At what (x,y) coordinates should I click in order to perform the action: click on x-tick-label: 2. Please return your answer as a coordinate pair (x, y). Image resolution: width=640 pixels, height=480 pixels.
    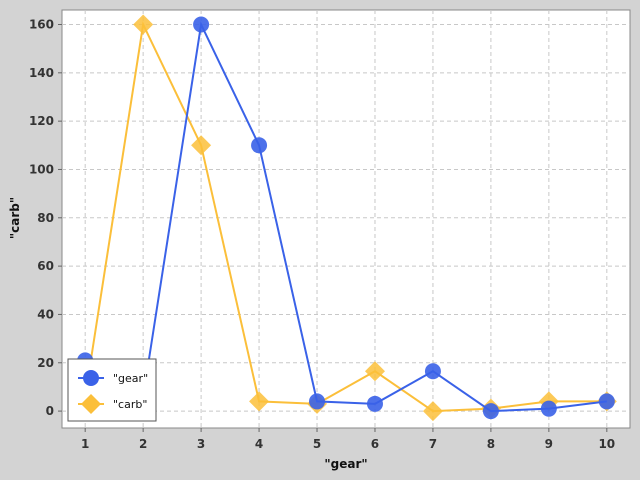
    Looking at the image, I should click on (143, 444).